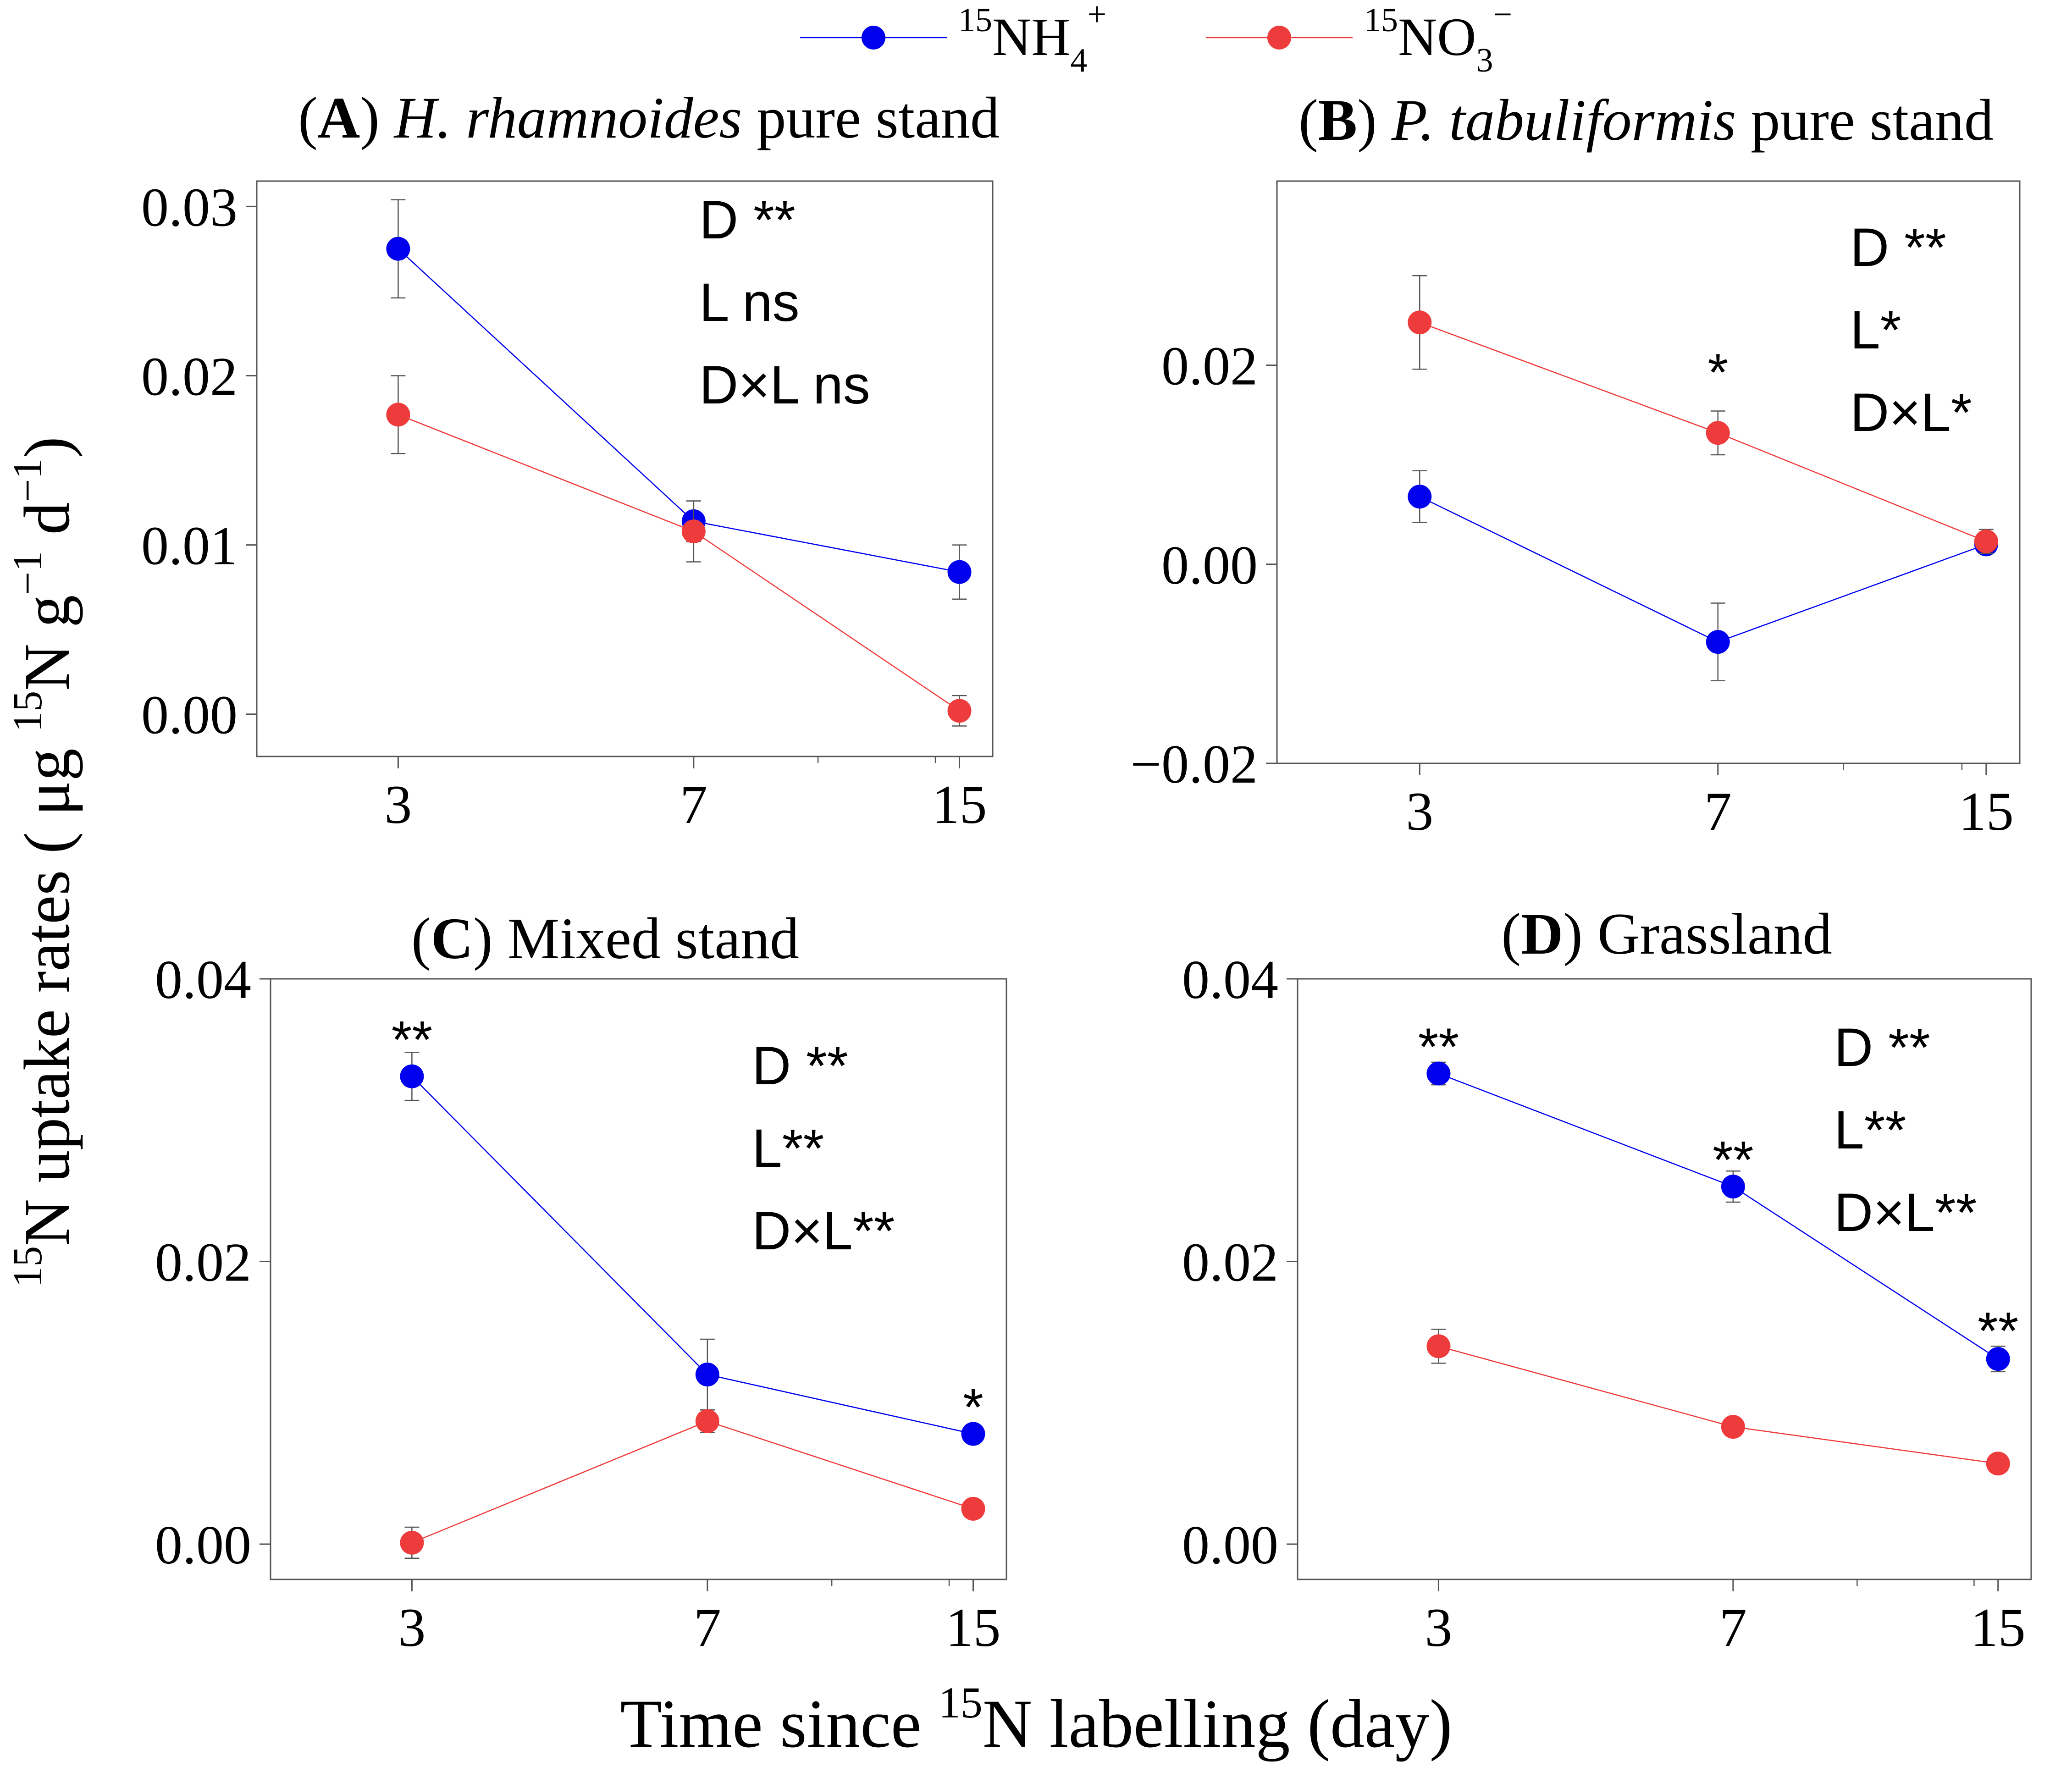 This screenshot has width=2072, height=1772. Describe the element at coordinates (800, 1066) in the screenshot. I see `panel-c-stat: D **` at that location.